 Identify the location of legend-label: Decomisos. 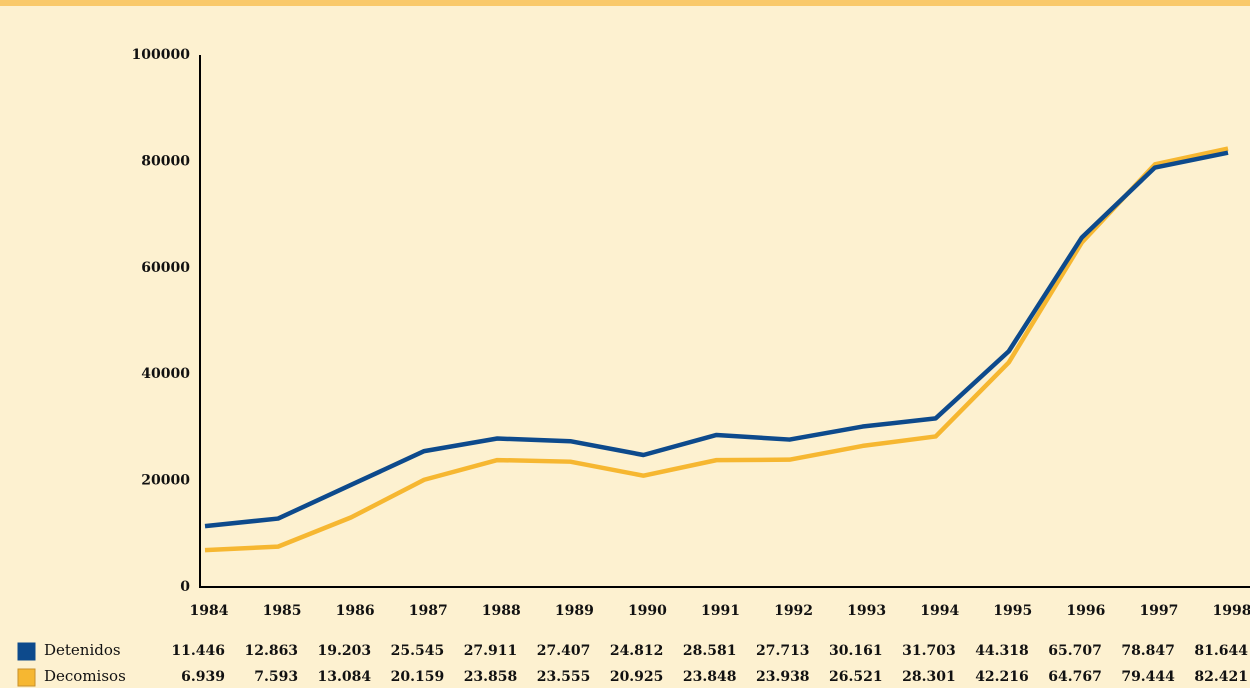
(85, 676).